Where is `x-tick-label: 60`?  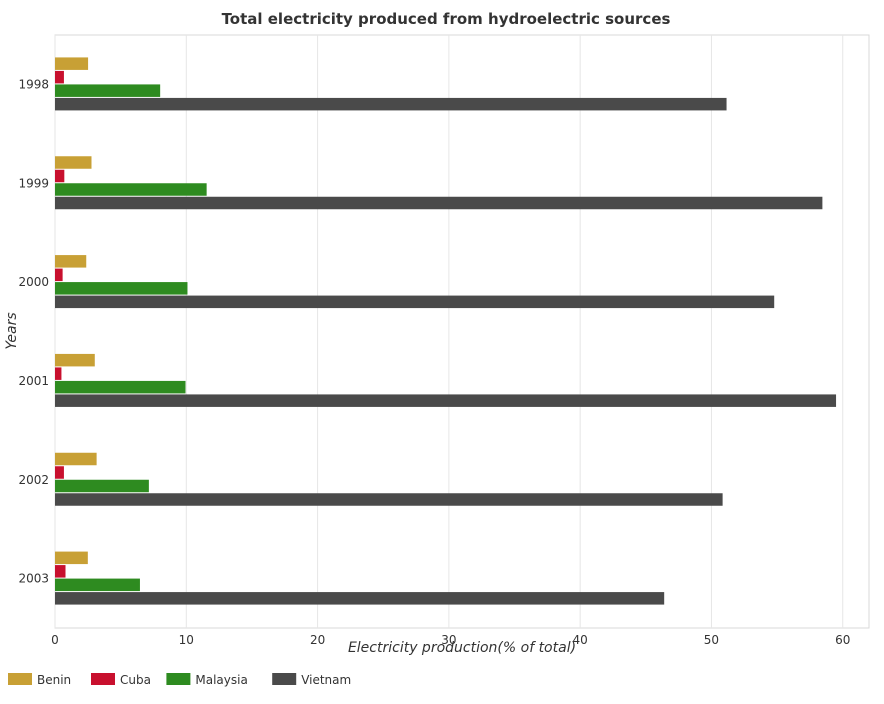
x-tick-label: 60 is located at coordinates (842, 640).